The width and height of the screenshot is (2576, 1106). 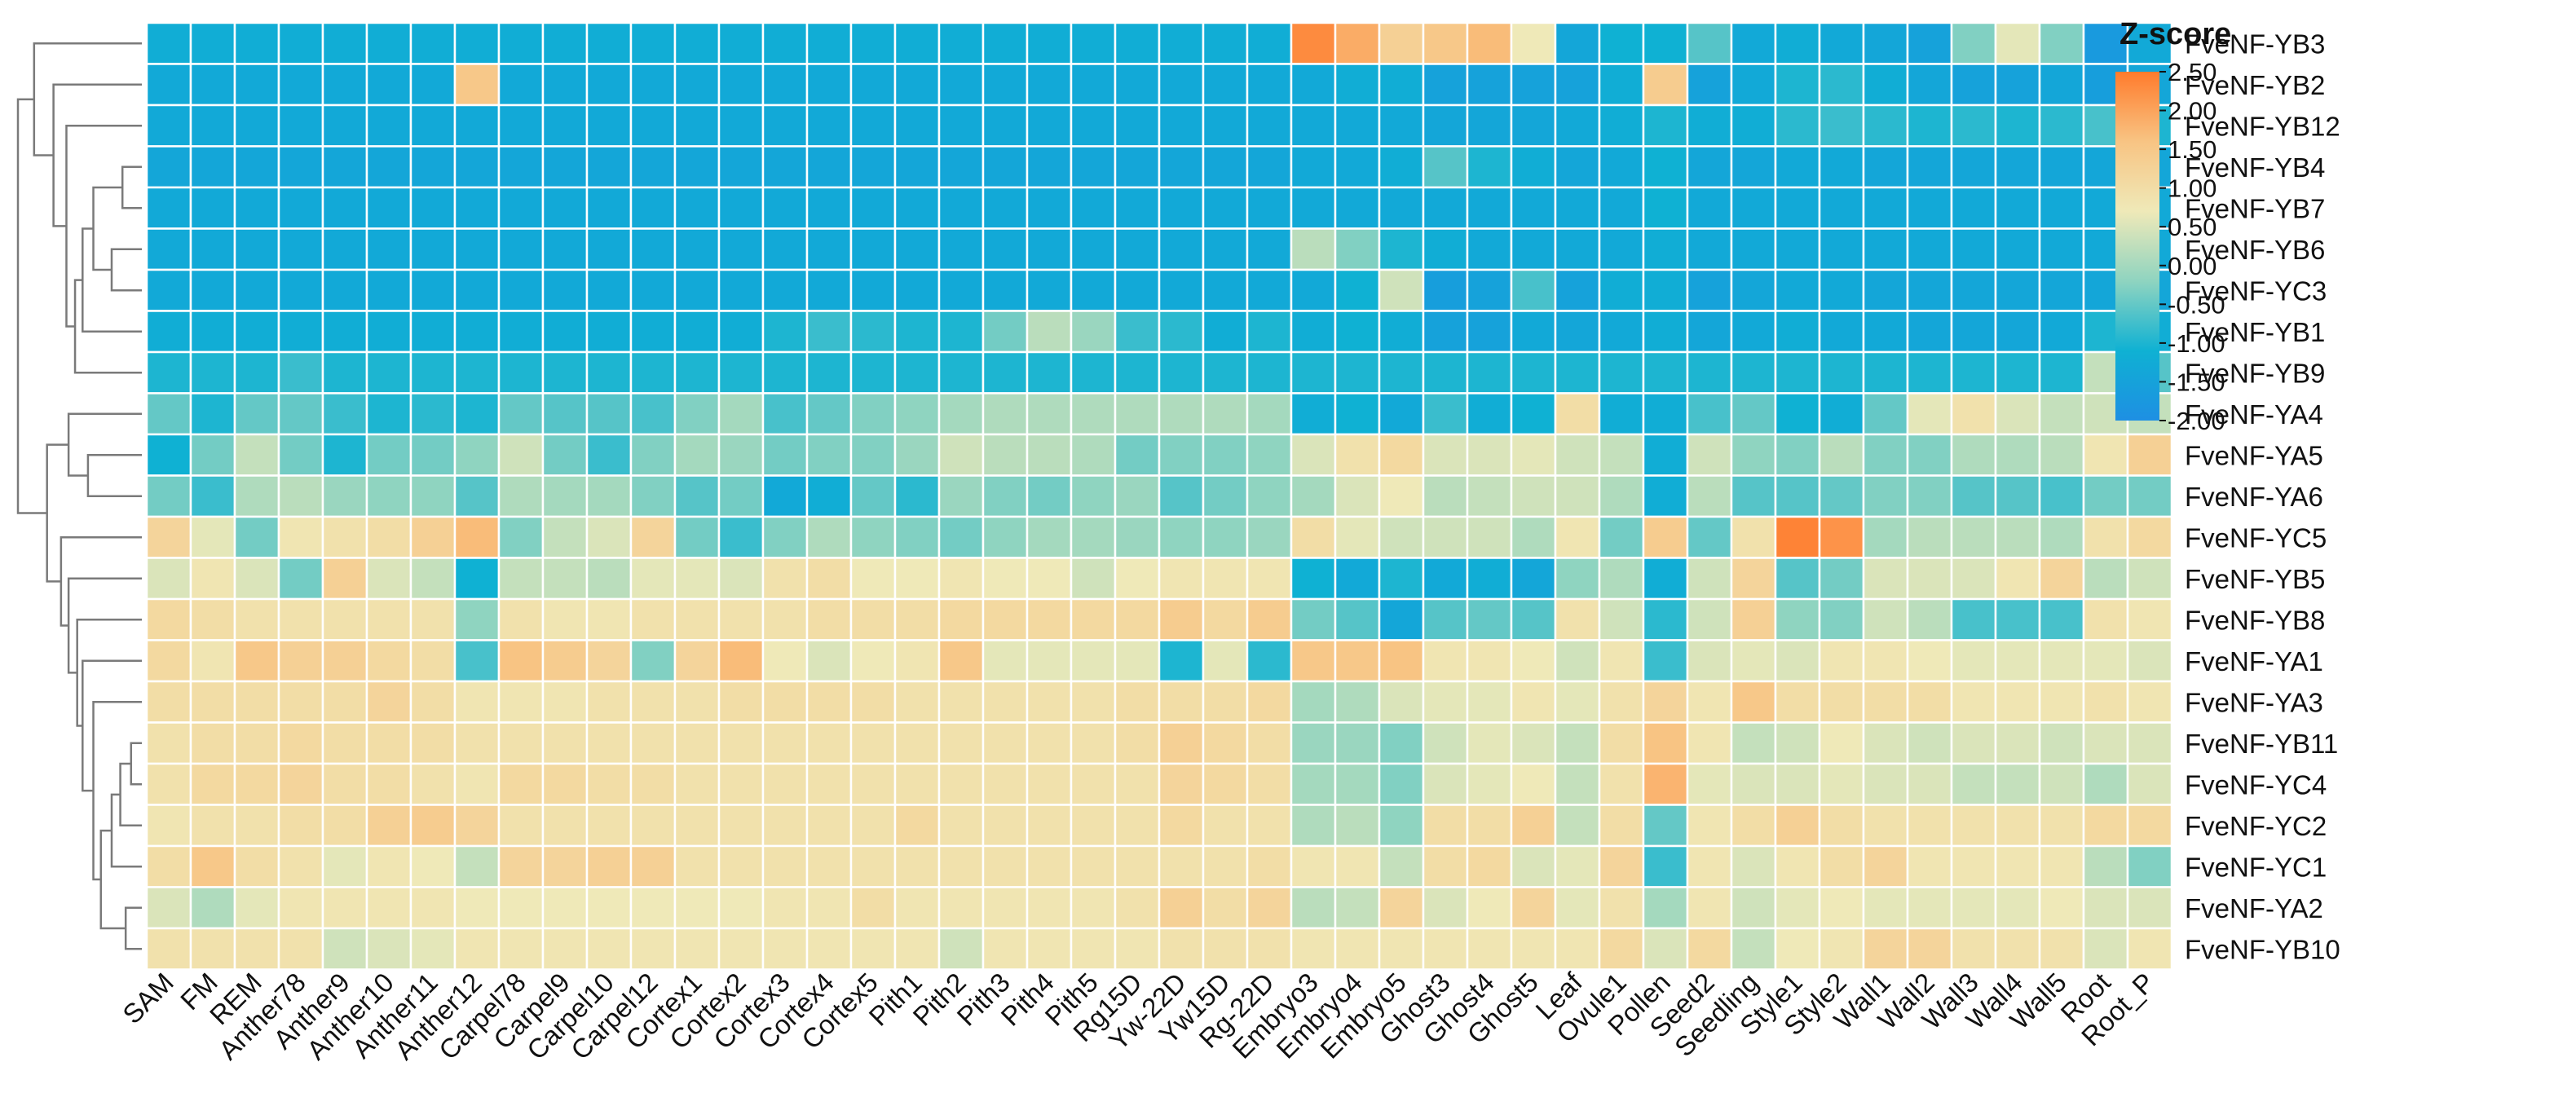 I want to click on heatmap-cell-fvenf-yb12-anther10, so click(x=388, y=126).